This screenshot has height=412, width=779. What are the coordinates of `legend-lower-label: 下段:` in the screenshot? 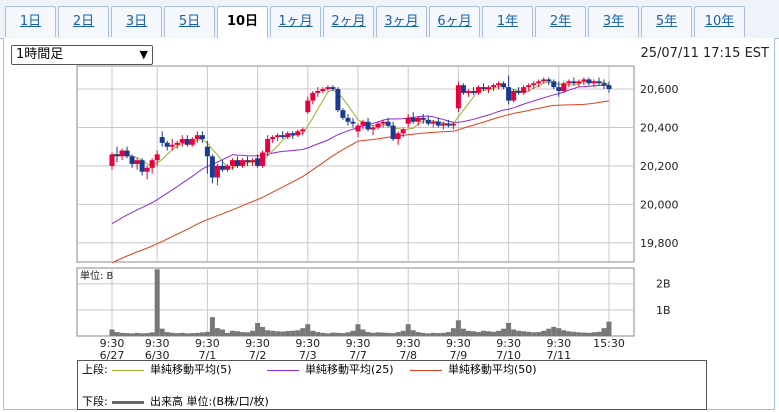 It's located at (95, 401).